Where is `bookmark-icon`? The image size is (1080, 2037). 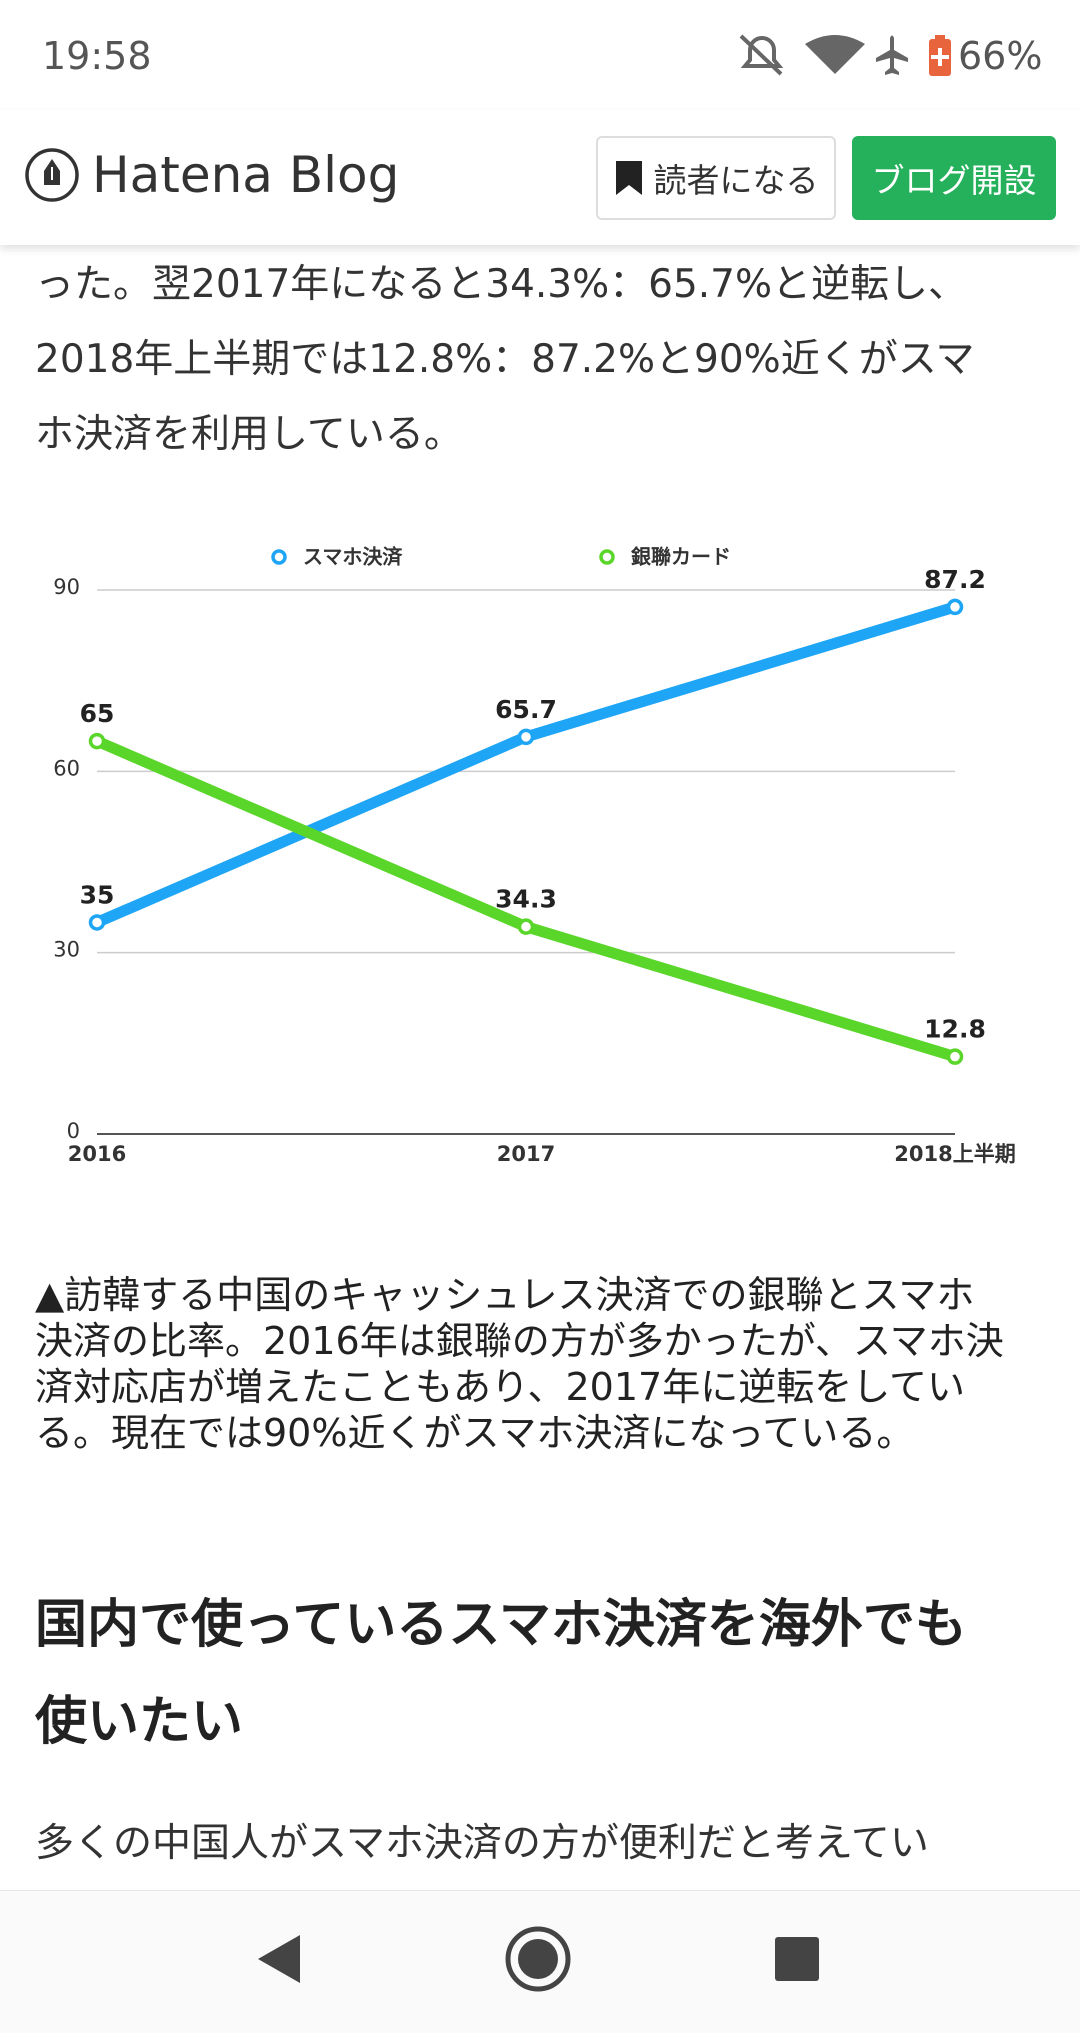 bookmark-icon is located at coordinates (628, 178).